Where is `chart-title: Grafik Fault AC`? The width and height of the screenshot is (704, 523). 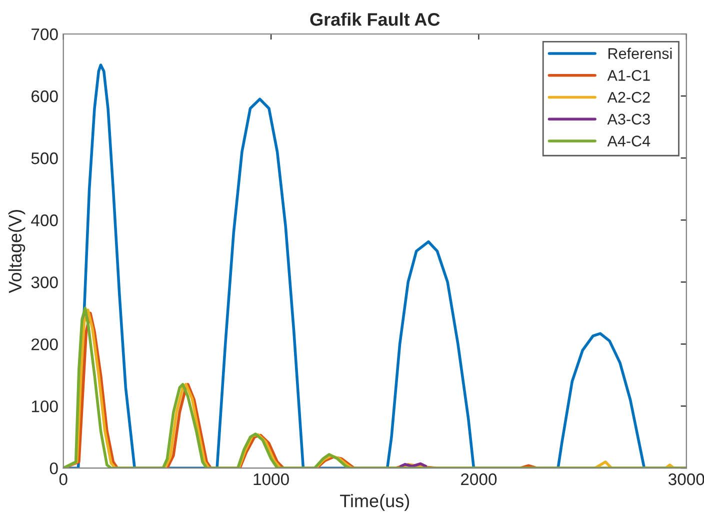
chart-title: Grafik Fault AC is located at coordinates (375, 19).